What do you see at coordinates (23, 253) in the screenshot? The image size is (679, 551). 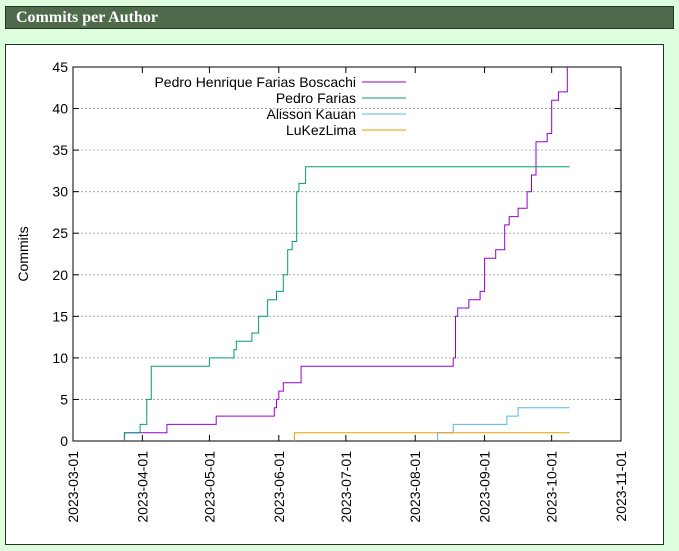 I see `y-axis-label: Commits` at bounding box center [23, 253].